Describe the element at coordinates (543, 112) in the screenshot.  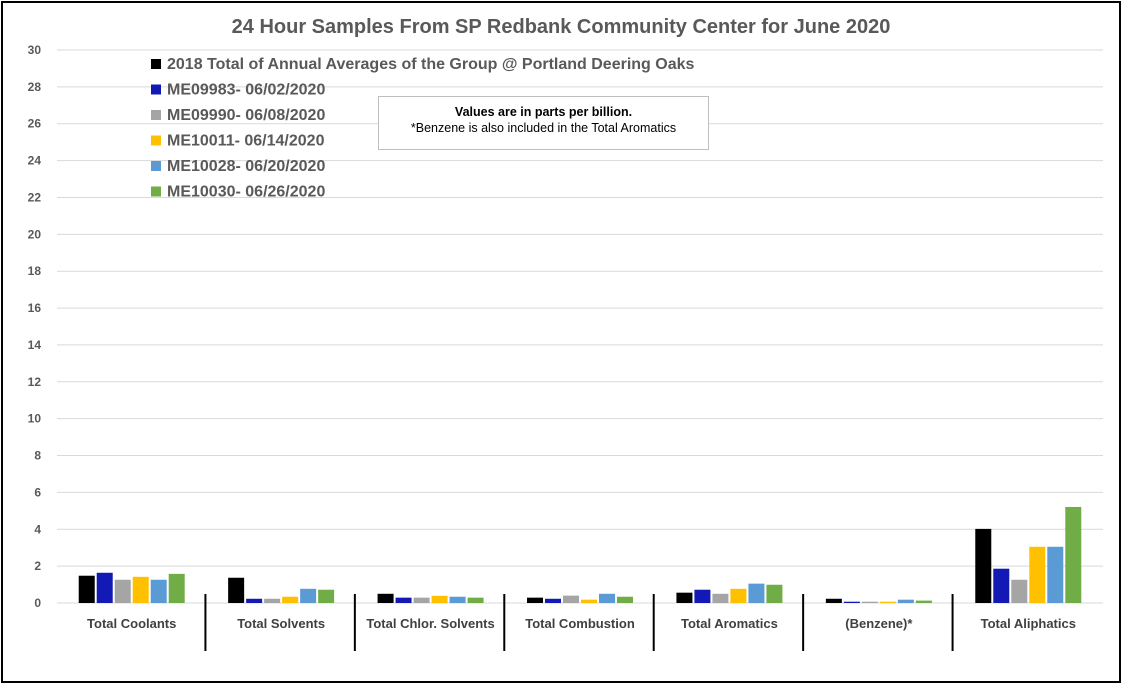
I see `annotation-line-1: Values are in parts per billion.` at that location.